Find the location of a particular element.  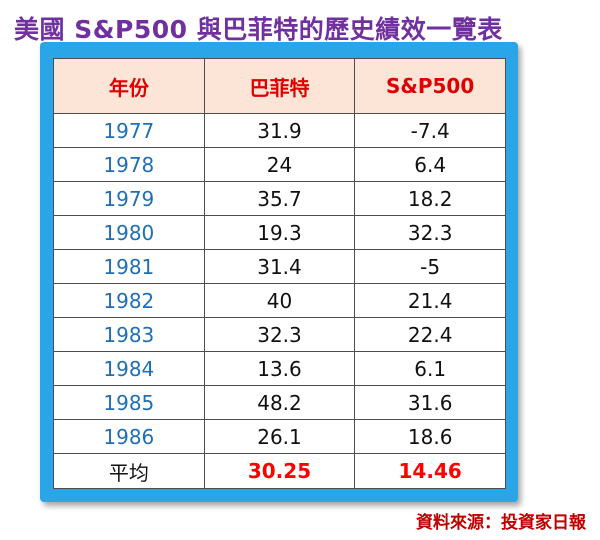

header-year: 年份 is located at coordinates (129, 86).